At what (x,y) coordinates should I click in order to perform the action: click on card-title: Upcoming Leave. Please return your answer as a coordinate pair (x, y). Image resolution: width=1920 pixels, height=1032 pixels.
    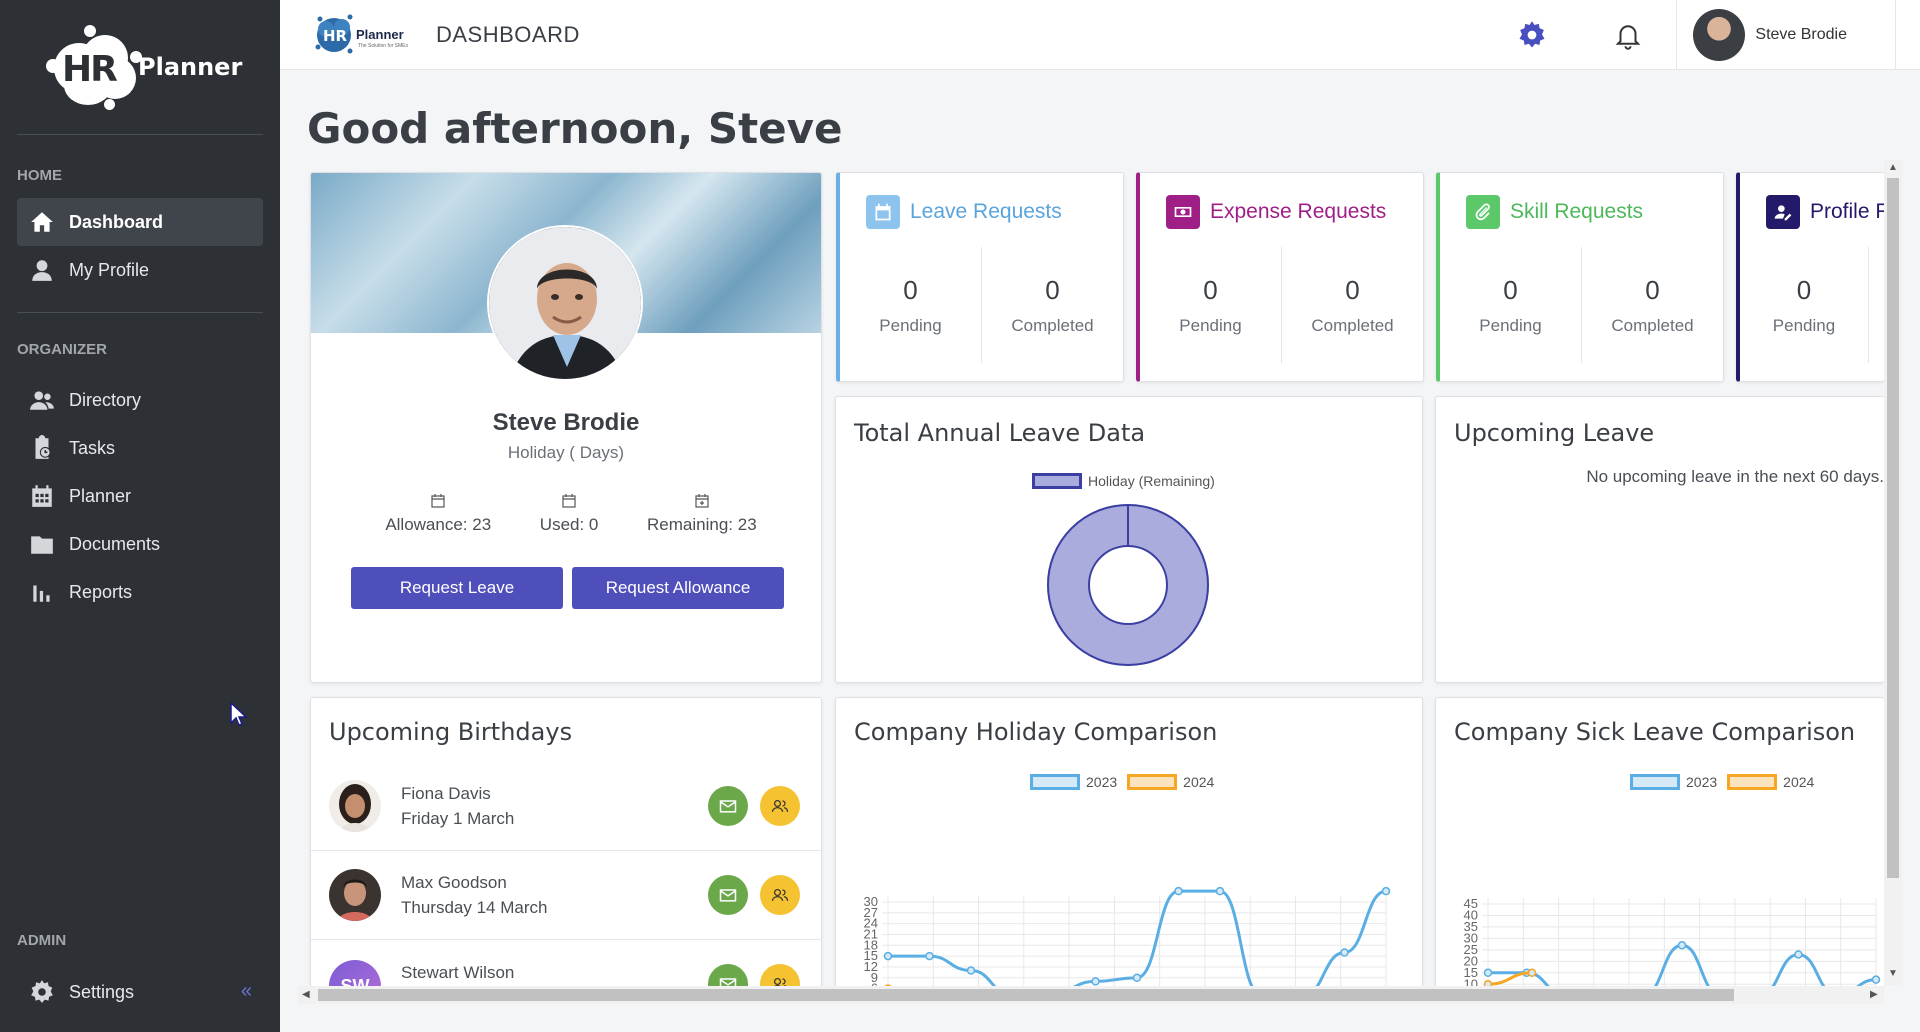
    Looking at the image, I should click on (1554, 433).